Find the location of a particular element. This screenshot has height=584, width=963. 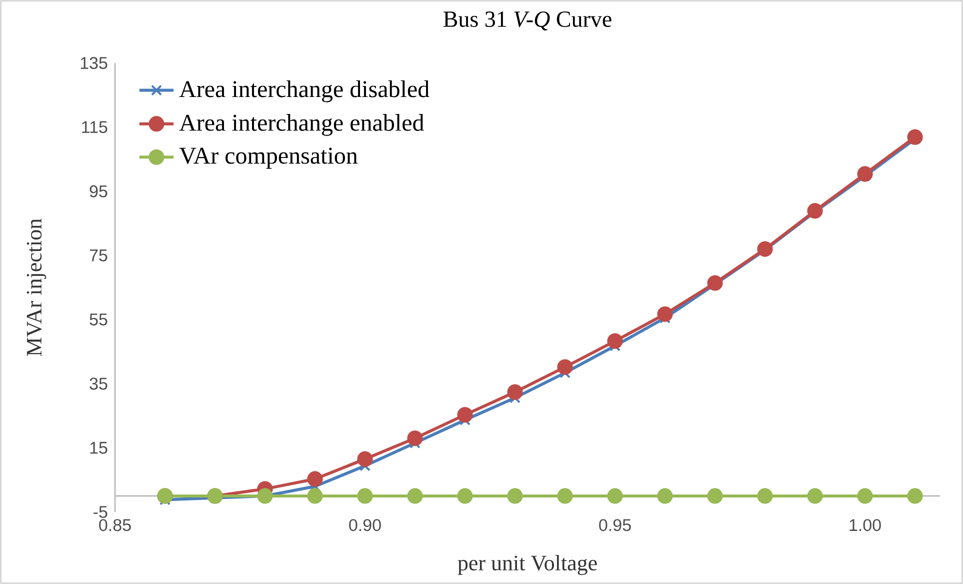

legend-label: Area interchange disabled is located at coordinates (304, 91).